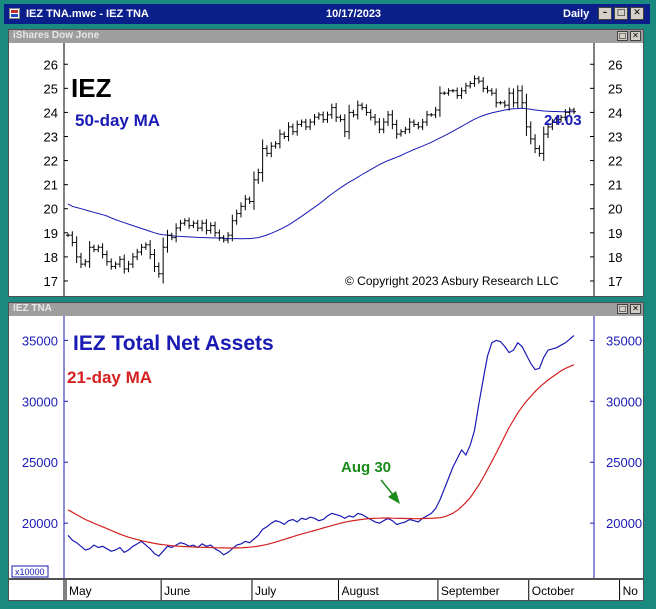 This screenshot has width=656, height=609. I want to click on price-y-tick-right: 21, so click(615, 185).